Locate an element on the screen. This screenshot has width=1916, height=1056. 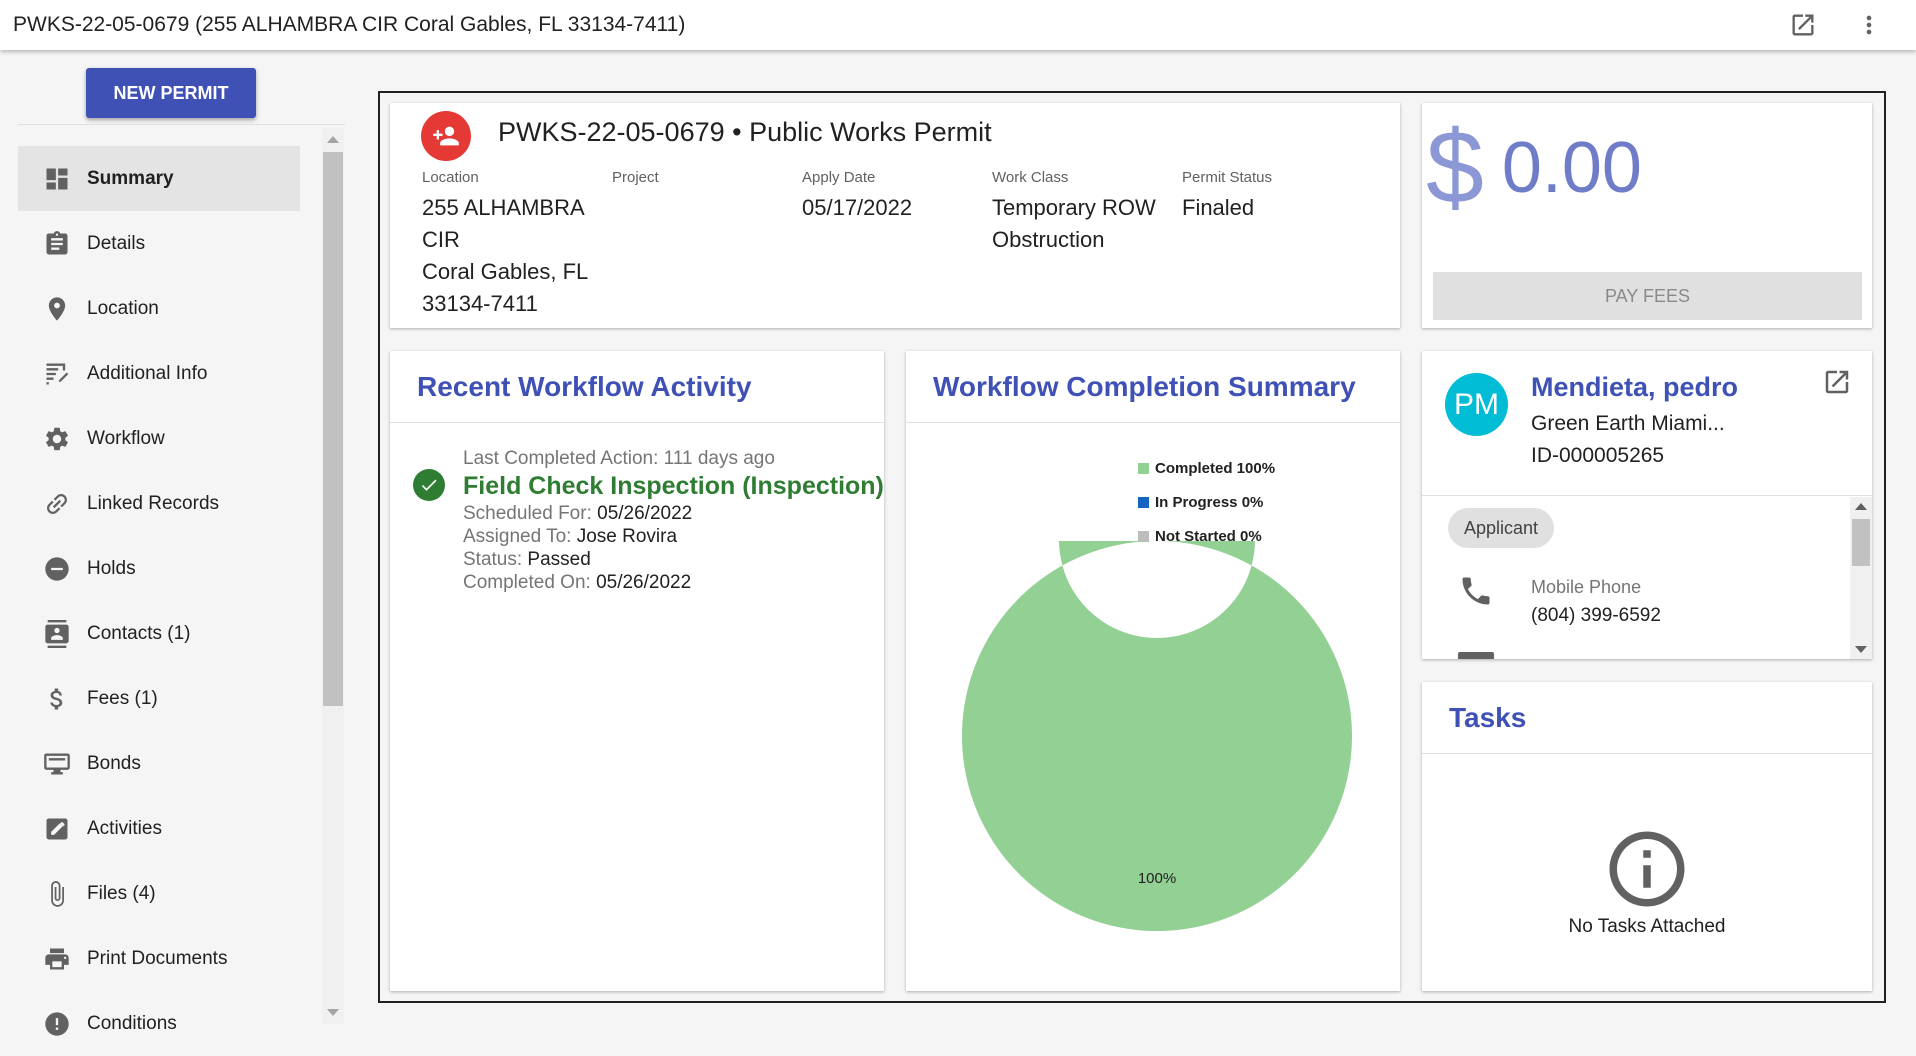
sidebar-item-fees: Fees (1) is located at coordinates (159, 698).